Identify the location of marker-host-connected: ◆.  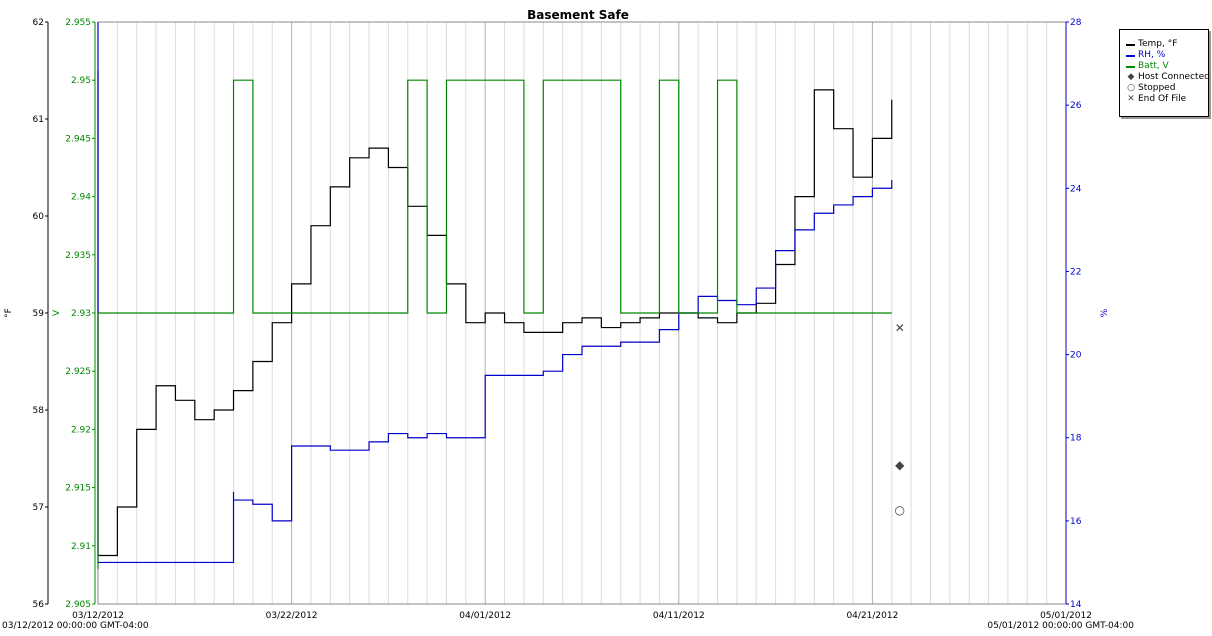
(900, 465).